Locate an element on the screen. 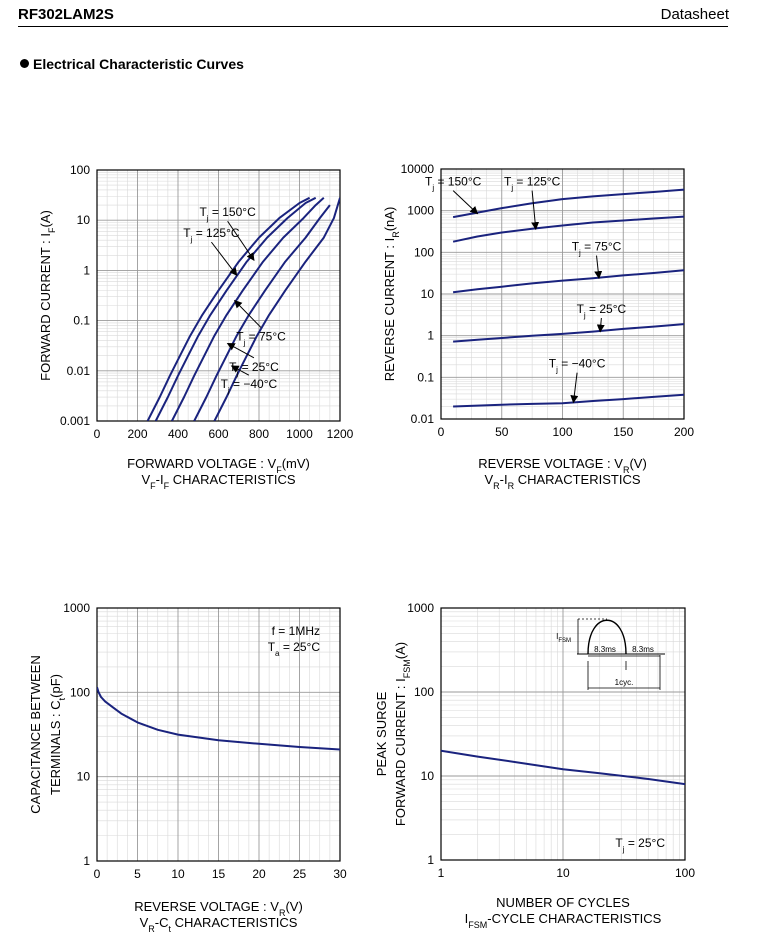  section-title: Electrical Characteristic Curves is located at coordinates (138, 64).